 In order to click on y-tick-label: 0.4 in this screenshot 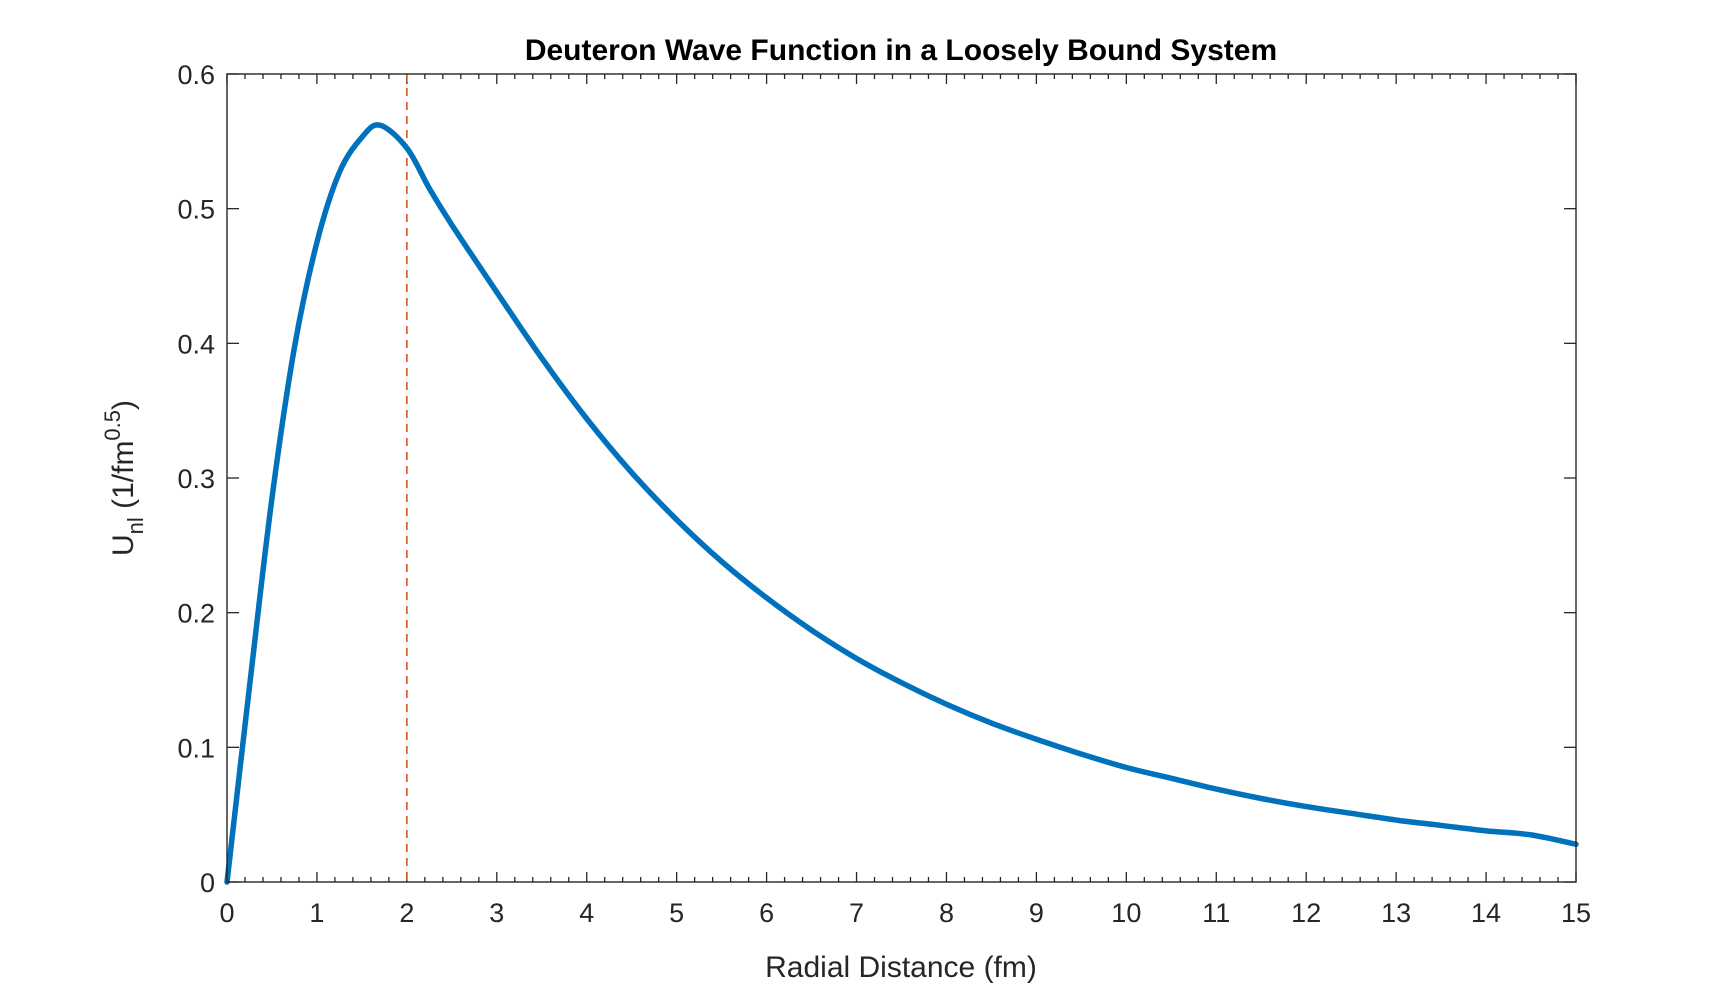, I will do `click(196, 344)`.